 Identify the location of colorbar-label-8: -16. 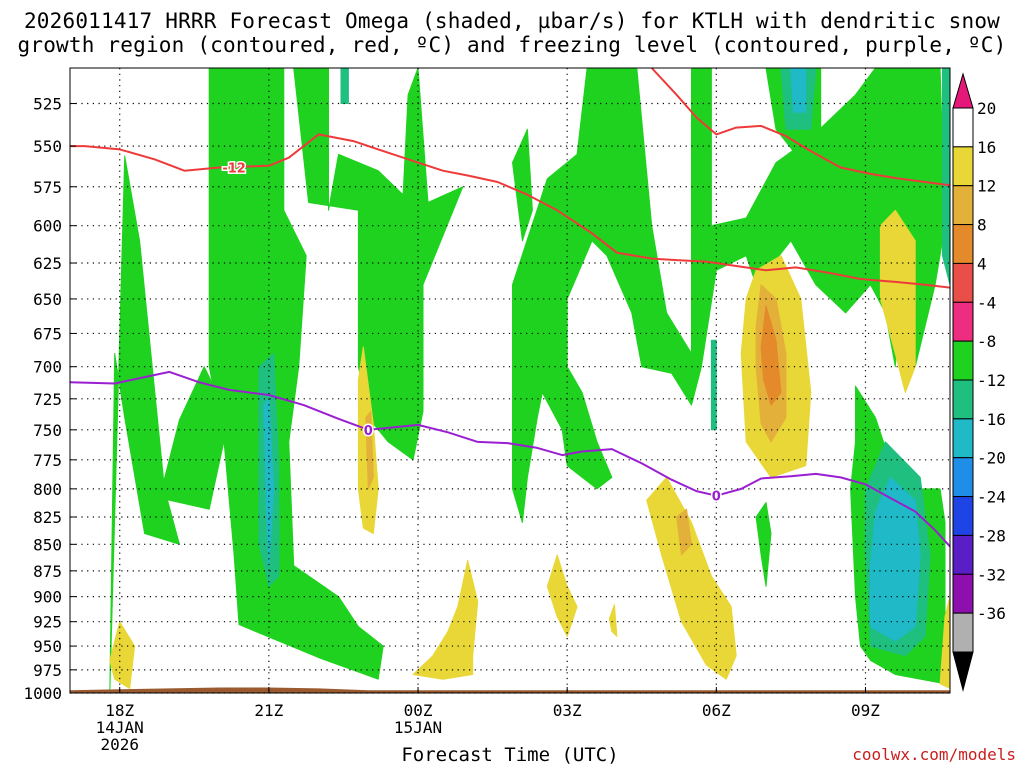
(991, 419).